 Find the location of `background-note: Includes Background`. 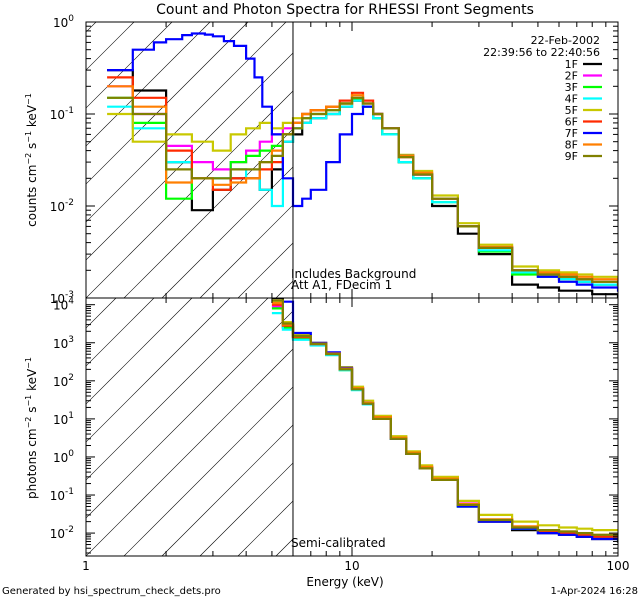

background-note: Includes Background is located at coordinates (353, 274).